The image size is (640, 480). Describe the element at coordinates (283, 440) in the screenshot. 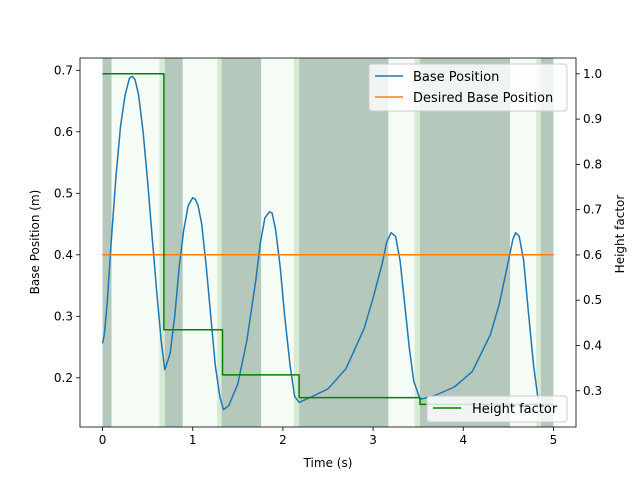

I see `x-tick-label: 2` at that location.